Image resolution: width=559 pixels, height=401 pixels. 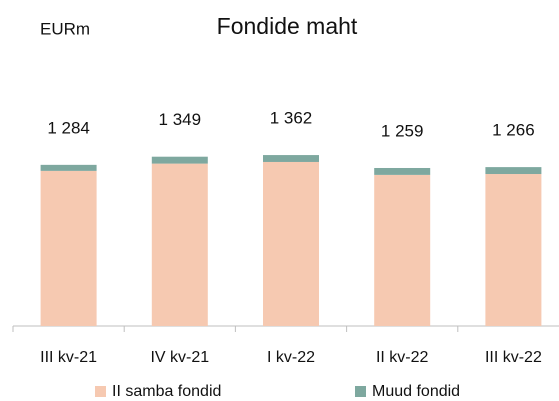 I want to click on x-tick-label: IV kv-21, so click(x=179, y=357).